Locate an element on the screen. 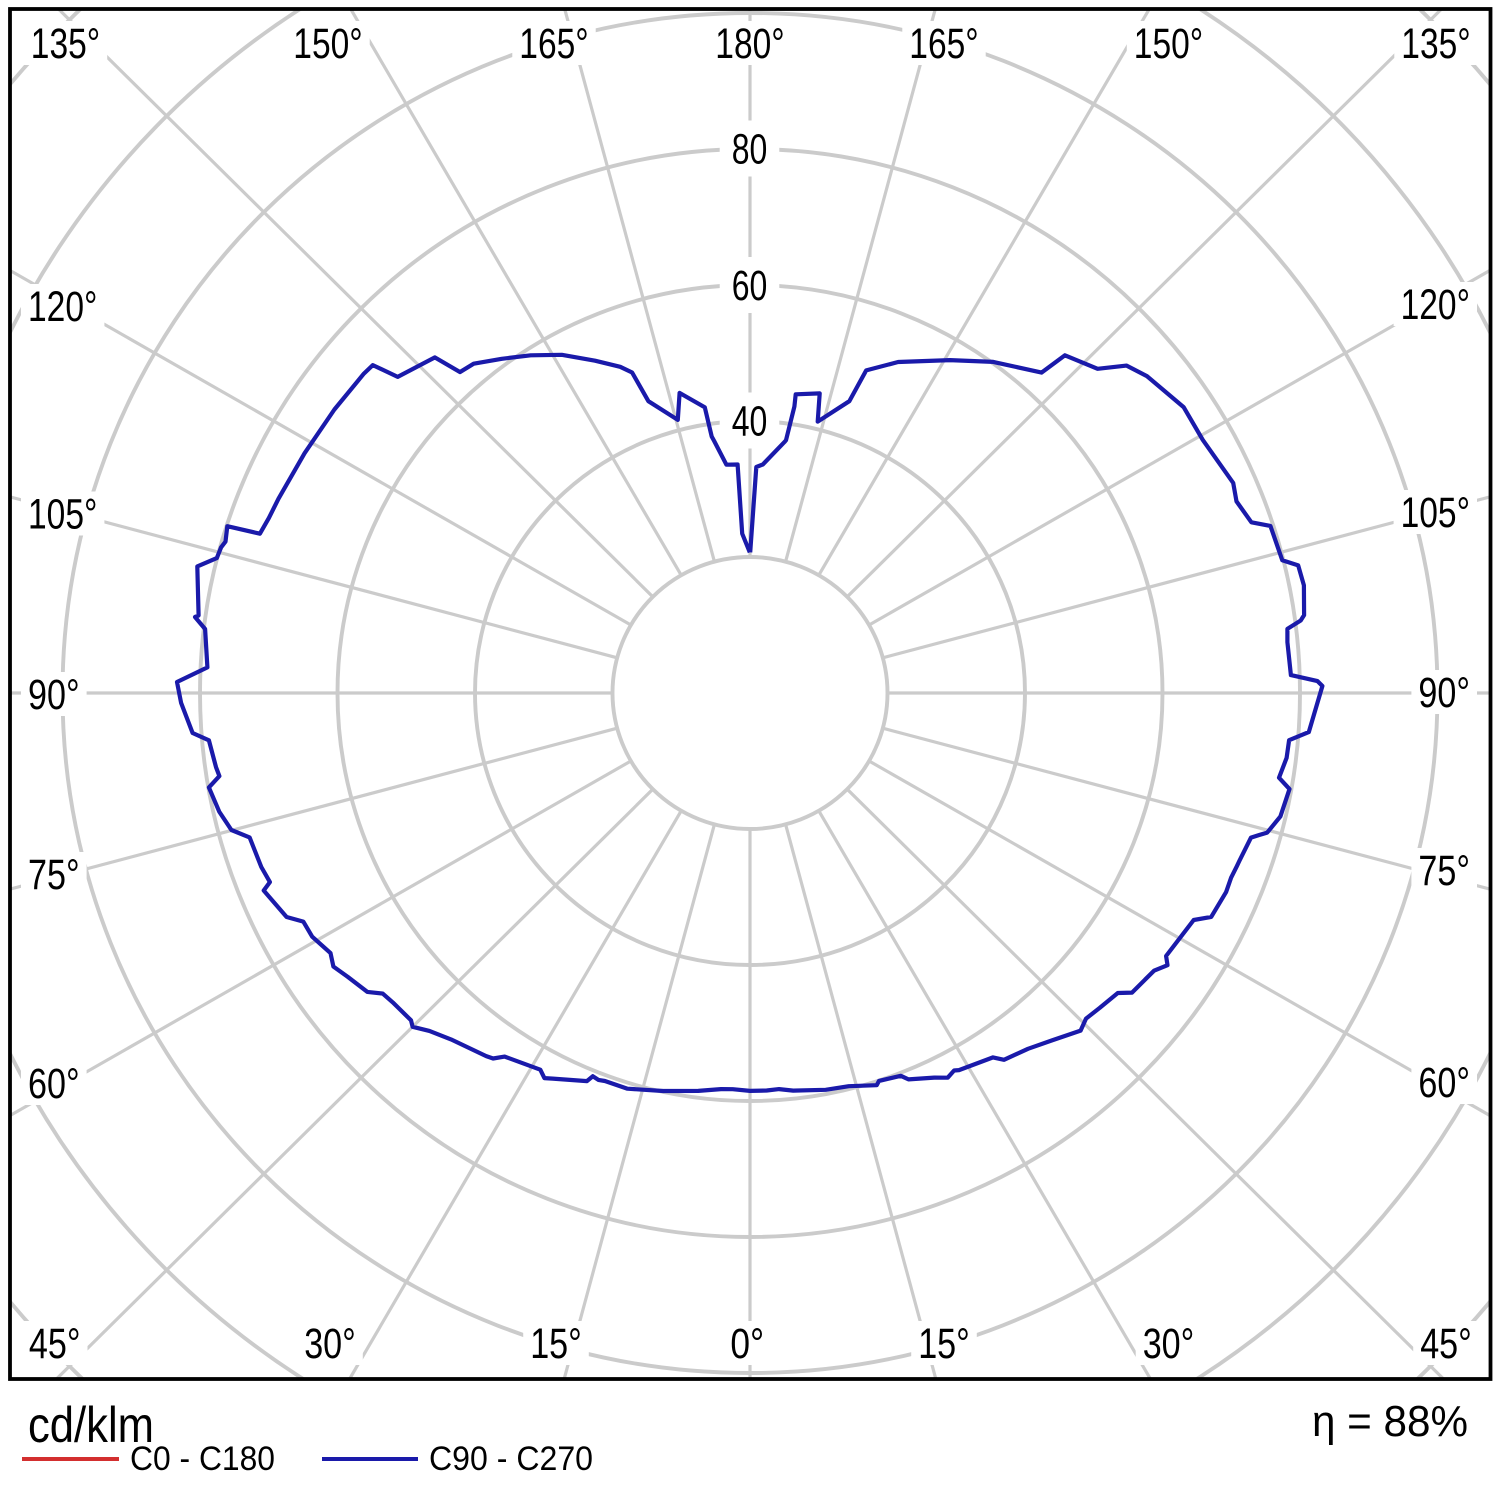  svg-text: 60 is located at coordinates (750, 286).